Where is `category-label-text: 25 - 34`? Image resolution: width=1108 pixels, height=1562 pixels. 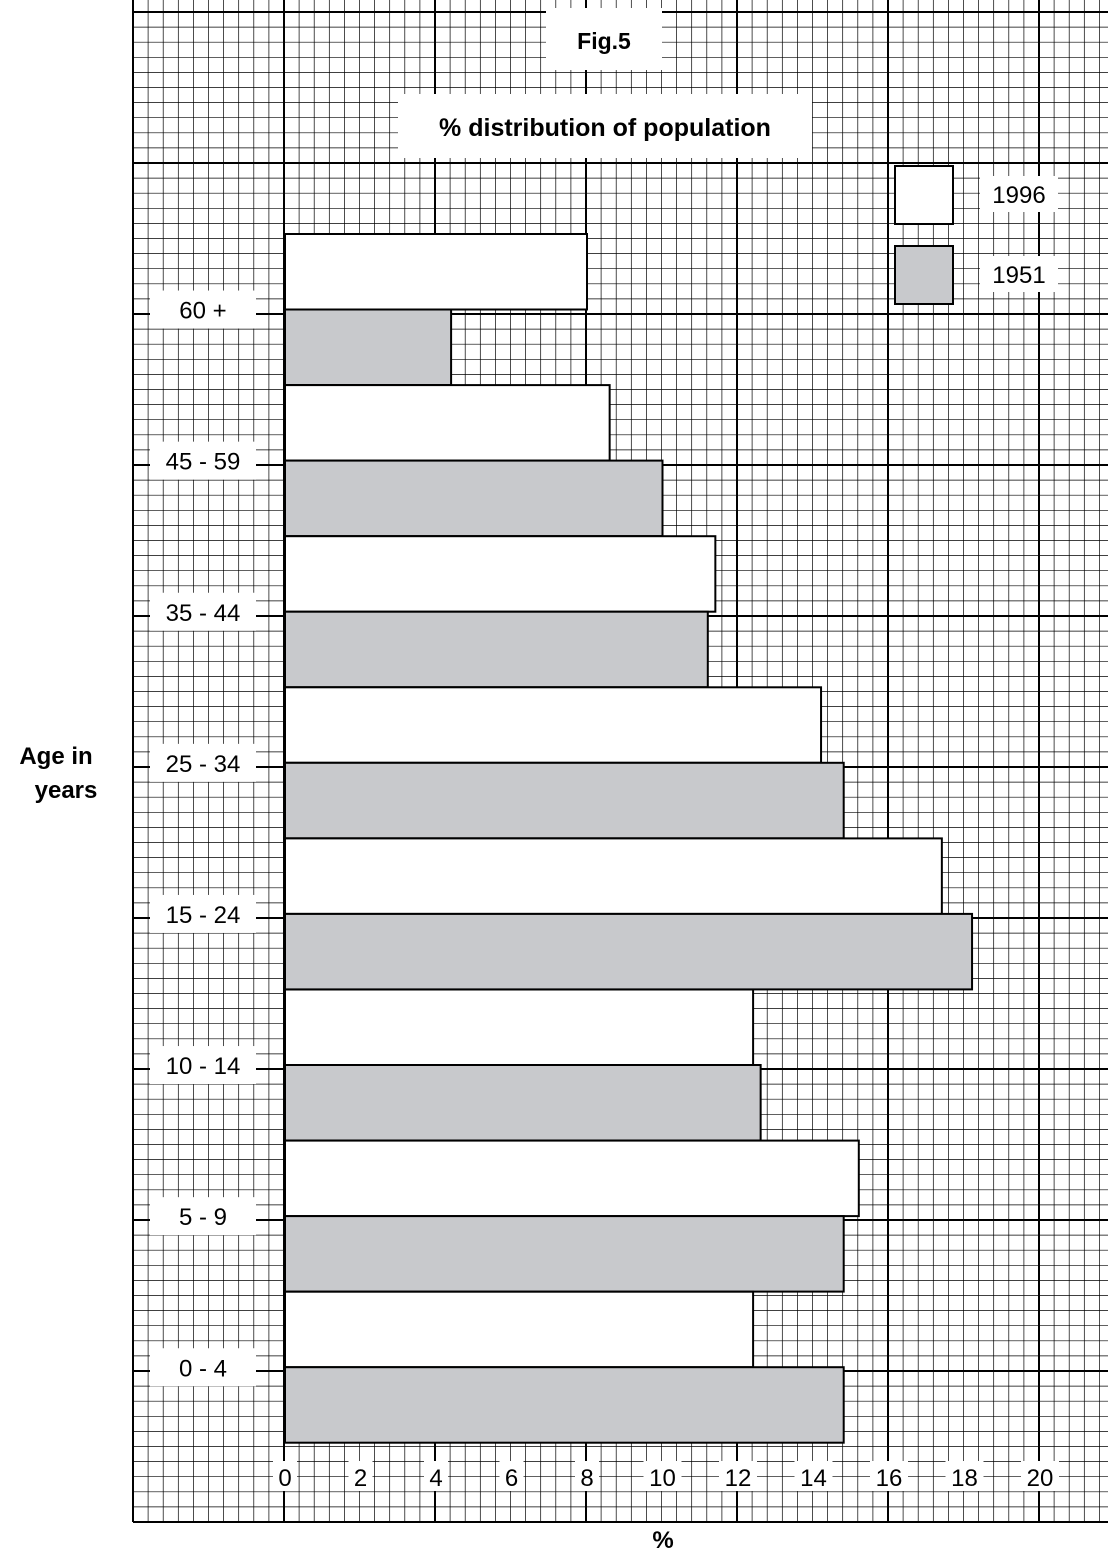 category-label-text: 25 - 34 is located at coordinates (203, 764).